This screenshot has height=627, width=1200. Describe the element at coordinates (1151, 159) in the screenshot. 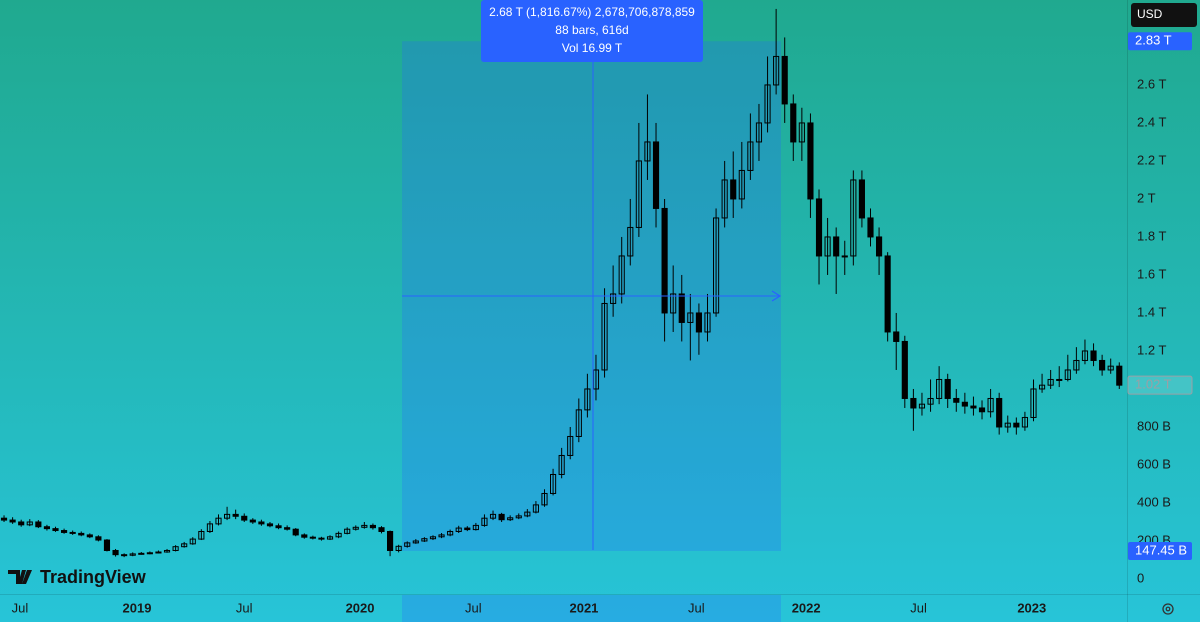

I see `y-tick-label: 2.2 T` at that location.